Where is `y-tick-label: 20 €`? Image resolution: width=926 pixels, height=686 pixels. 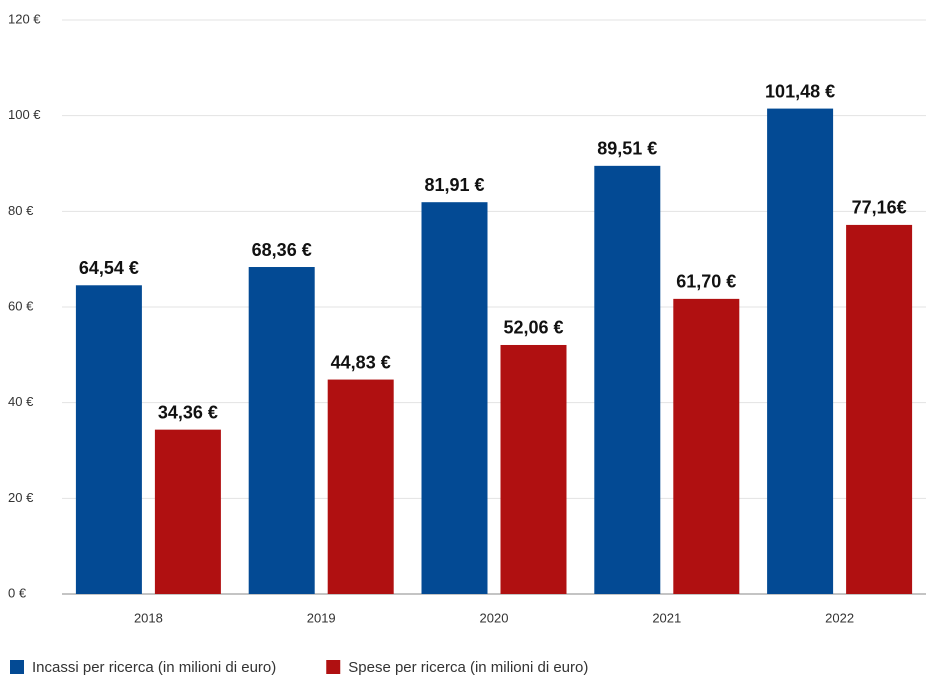 y-tick-label: 20 € is located at coordinates (21, 497).